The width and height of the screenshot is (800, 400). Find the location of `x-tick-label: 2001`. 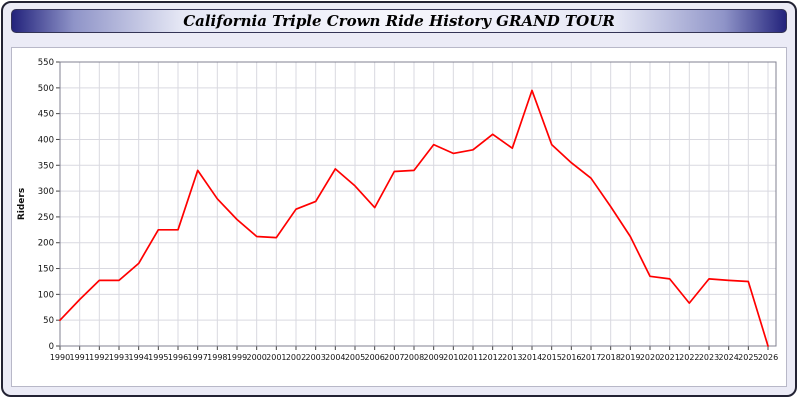

x-tick-label: 2001 is located at coordinates (276, 357).